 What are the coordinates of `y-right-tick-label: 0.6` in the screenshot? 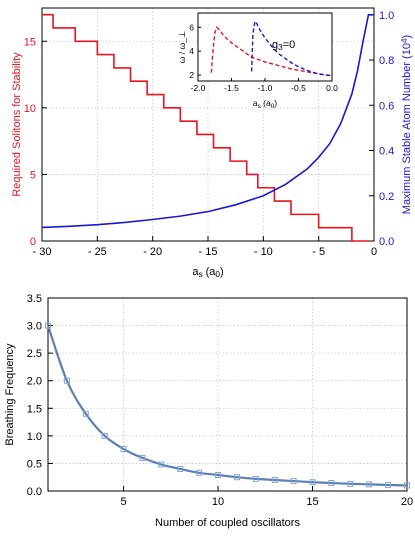 It's located at (386, 106).